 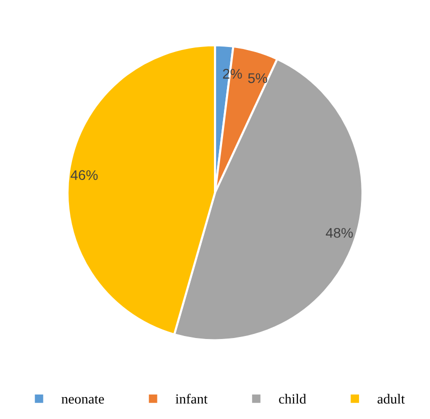 What do you see at coordinates (84, 175) in the screenshot?
I see `data-label: 46%` at bounding box center [84, 175].